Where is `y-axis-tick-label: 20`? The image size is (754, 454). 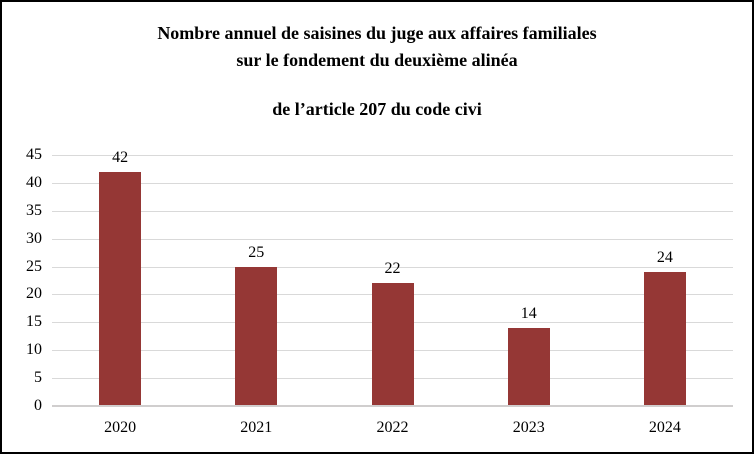
y-axis-tick-label: 20 is located at coordinates (34, 294).